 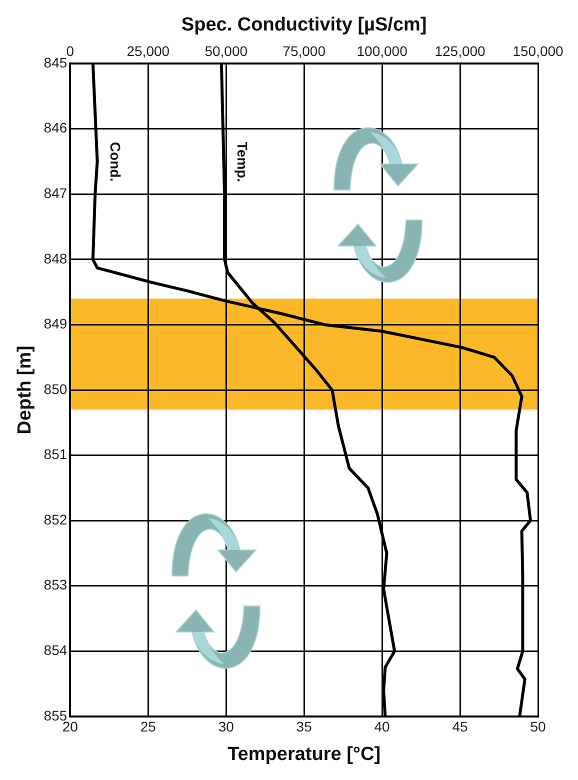 What do you see at coordinates (538, 726) in the screenshot?
I see `x-tick-label: 50` at bounding box center [538, 726].